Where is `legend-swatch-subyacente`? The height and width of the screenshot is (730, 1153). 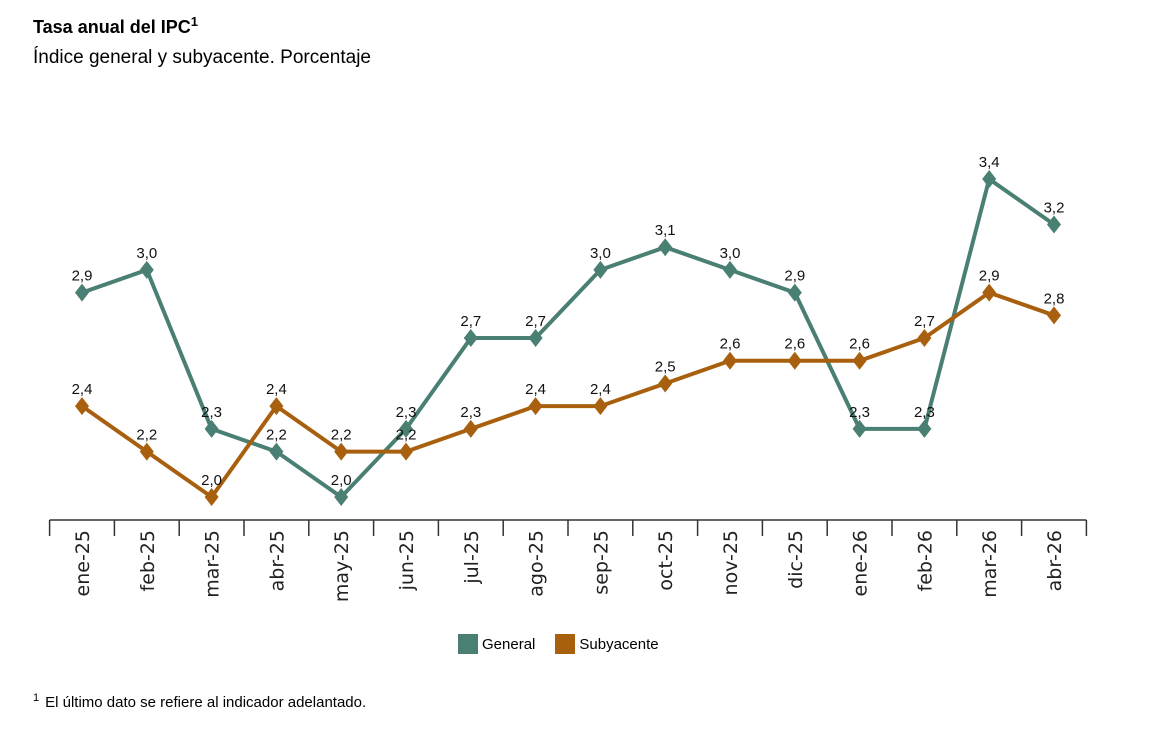 legend-swatch-subyacente is located at coordinates (565, 644).